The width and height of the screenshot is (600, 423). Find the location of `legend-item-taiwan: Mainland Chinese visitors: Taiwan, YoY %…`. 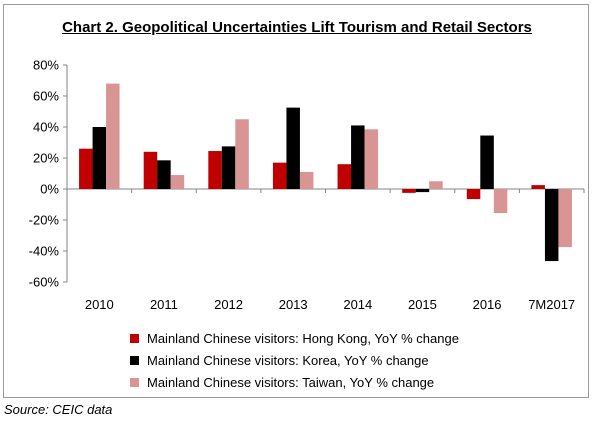

legend-item-taiwan: Mainland Chinese visitors: Taiwan, YoY %… is located at coordinates (294, 382).